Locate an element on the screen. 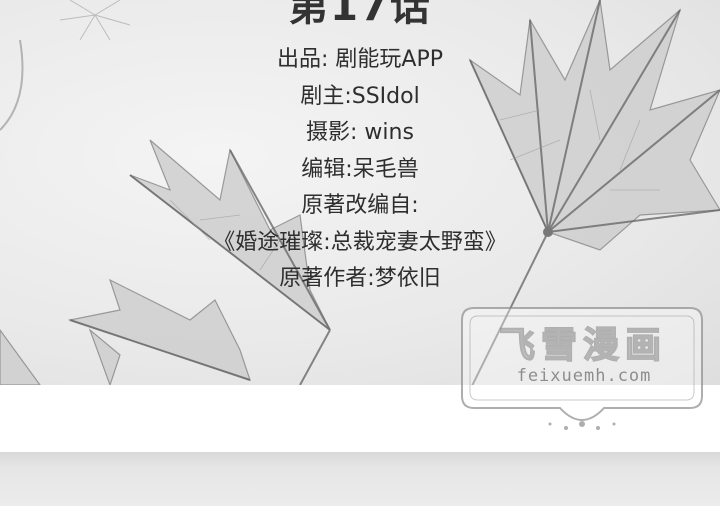 The image size is (720, 506). credit-producer: 出品: 剧能玩APP is located at coordinates (360, 59).